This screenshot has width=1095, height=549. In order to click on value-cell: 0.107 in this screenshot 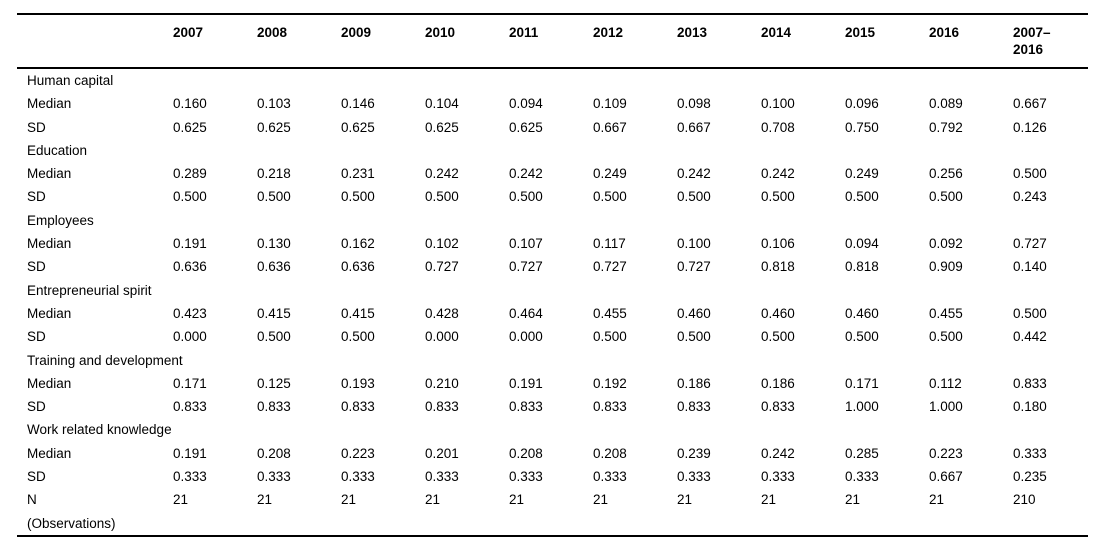, I will do `click(526, 244)`.